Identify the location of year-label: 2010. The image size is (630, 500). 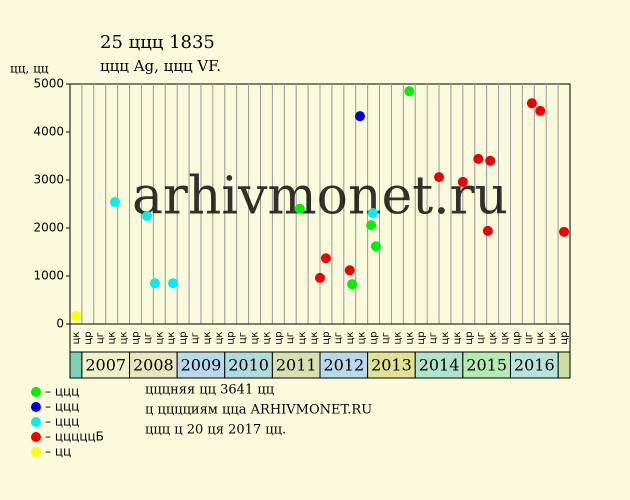
(248, 365).